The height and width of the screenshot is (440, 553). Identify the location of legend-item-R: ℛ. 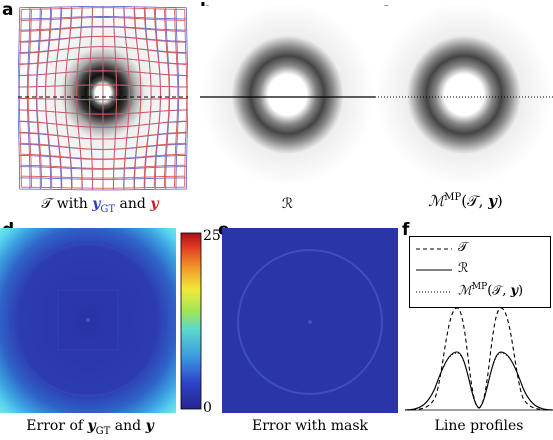
(442, 268).